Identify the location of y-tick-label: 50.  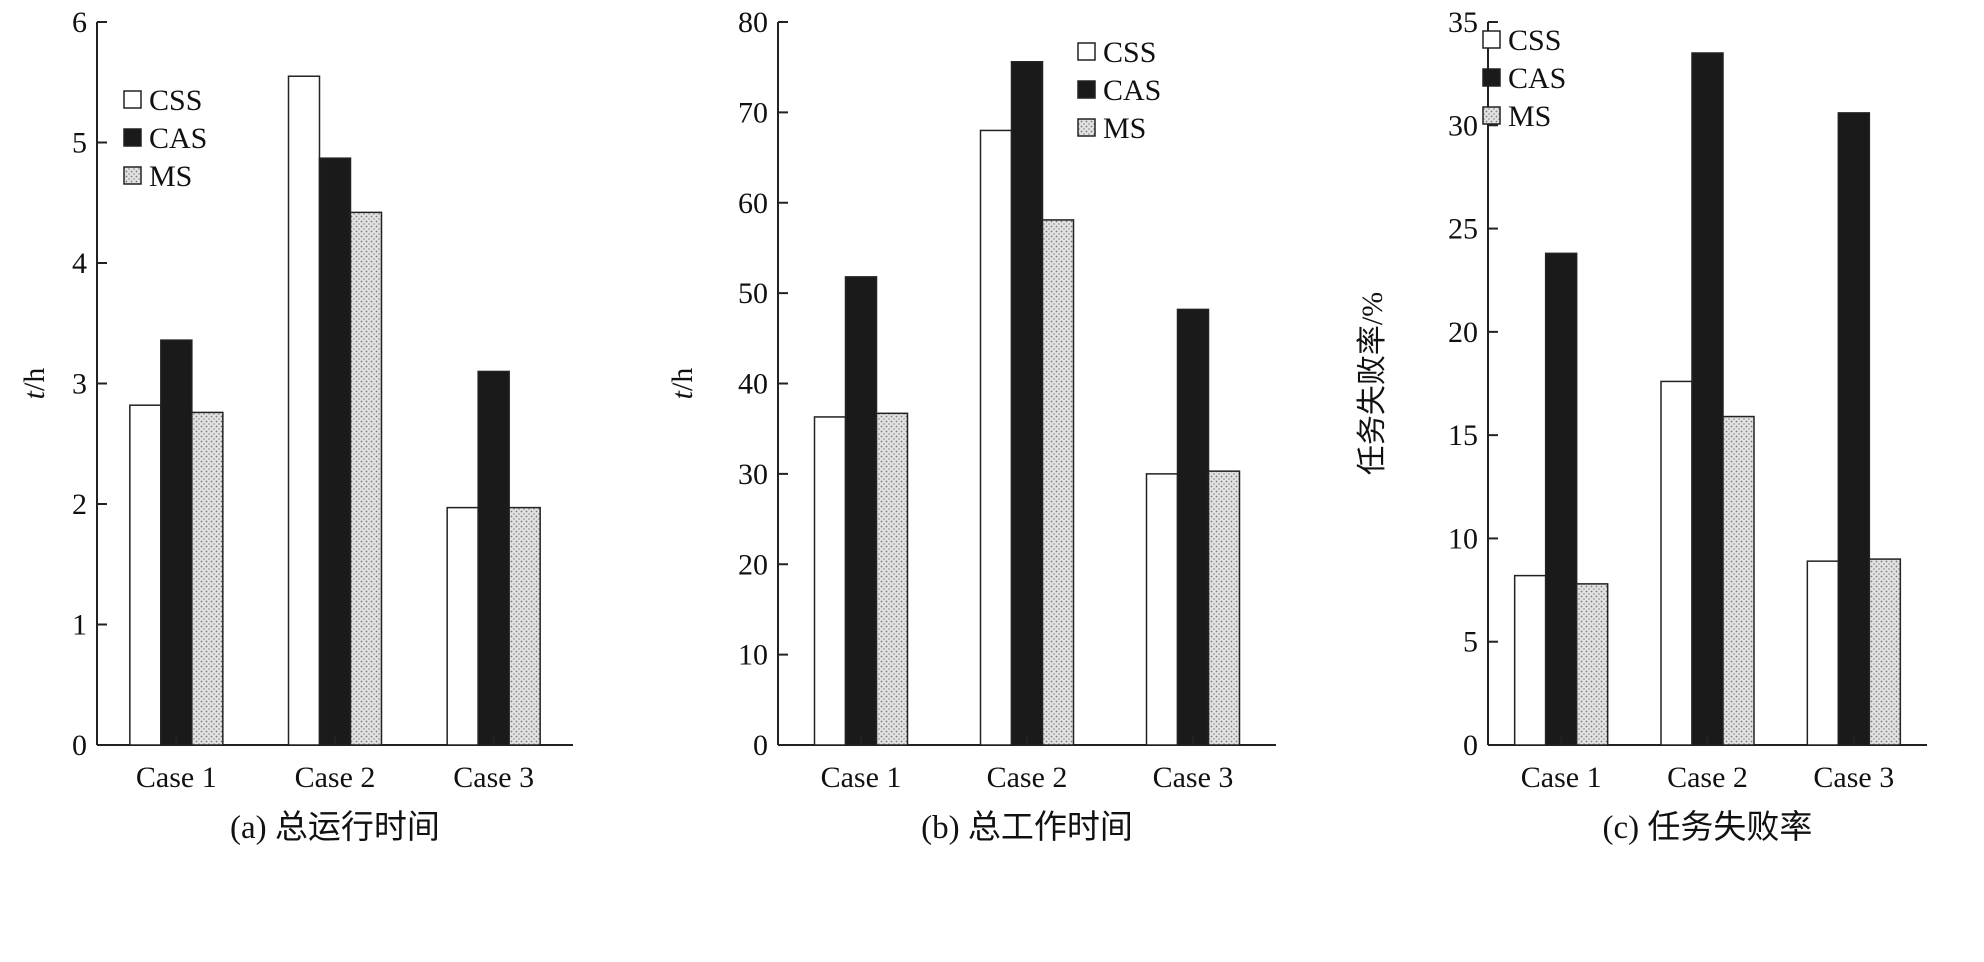
(753, 293).